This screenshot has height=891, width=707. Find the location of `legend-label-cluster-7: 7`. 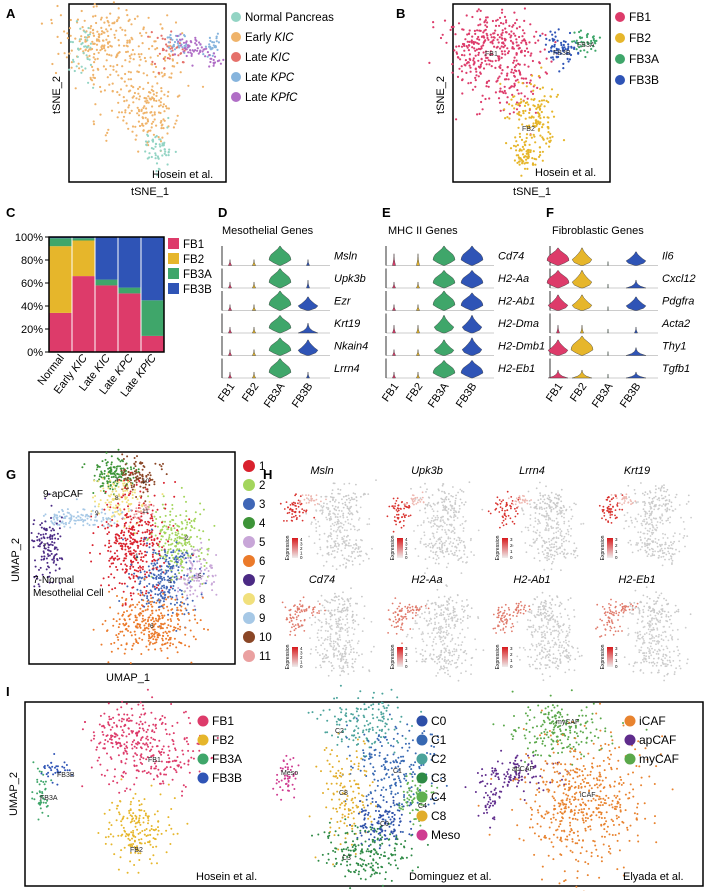

legend-label-cluster-7: 7 is located at coordinates (262, 581).